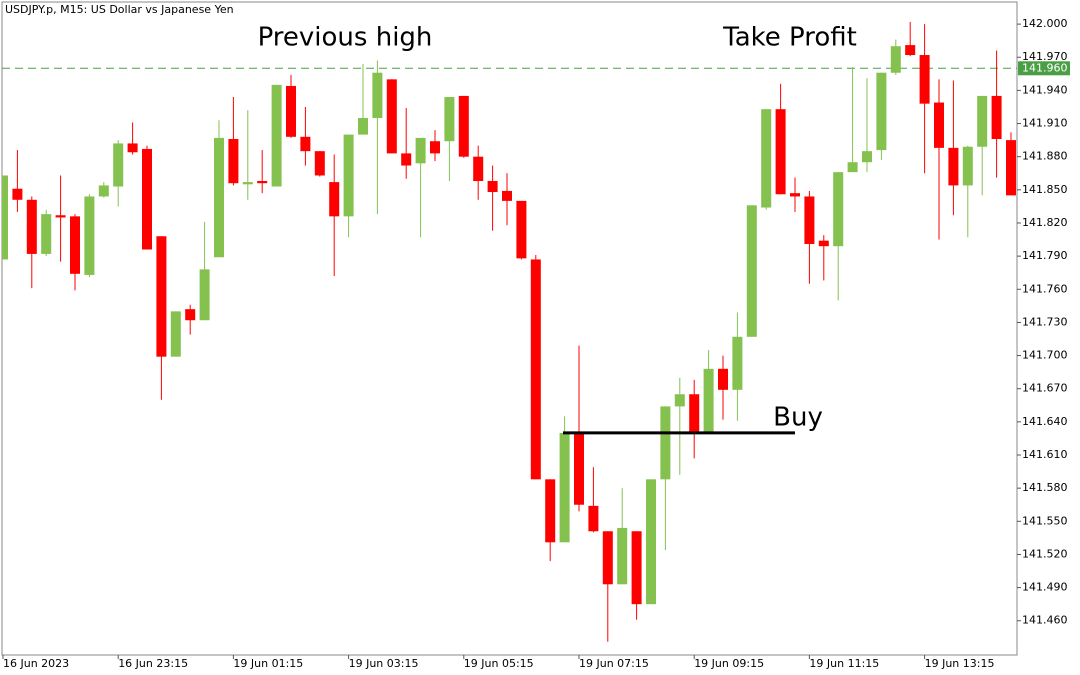 This screenshot has width=1080, height=675. I want to click on x-tick-label: 19 Jun 03:15, so click(384, 663).